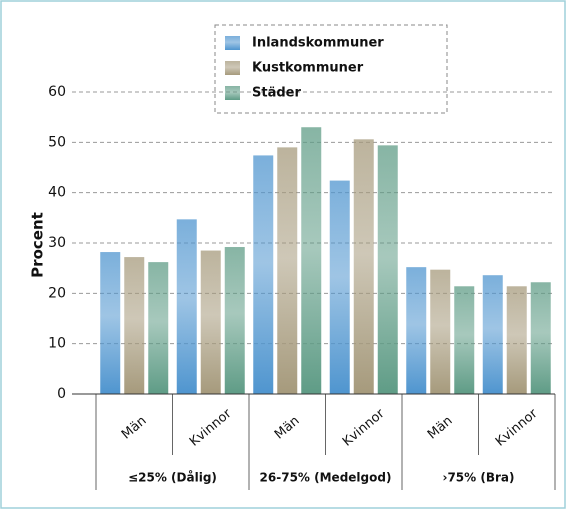  What do you see at coordinates (479, 478) in the screenshot?
I see `group-label: ›75% (Bra)` at bounding box center [479, 478].